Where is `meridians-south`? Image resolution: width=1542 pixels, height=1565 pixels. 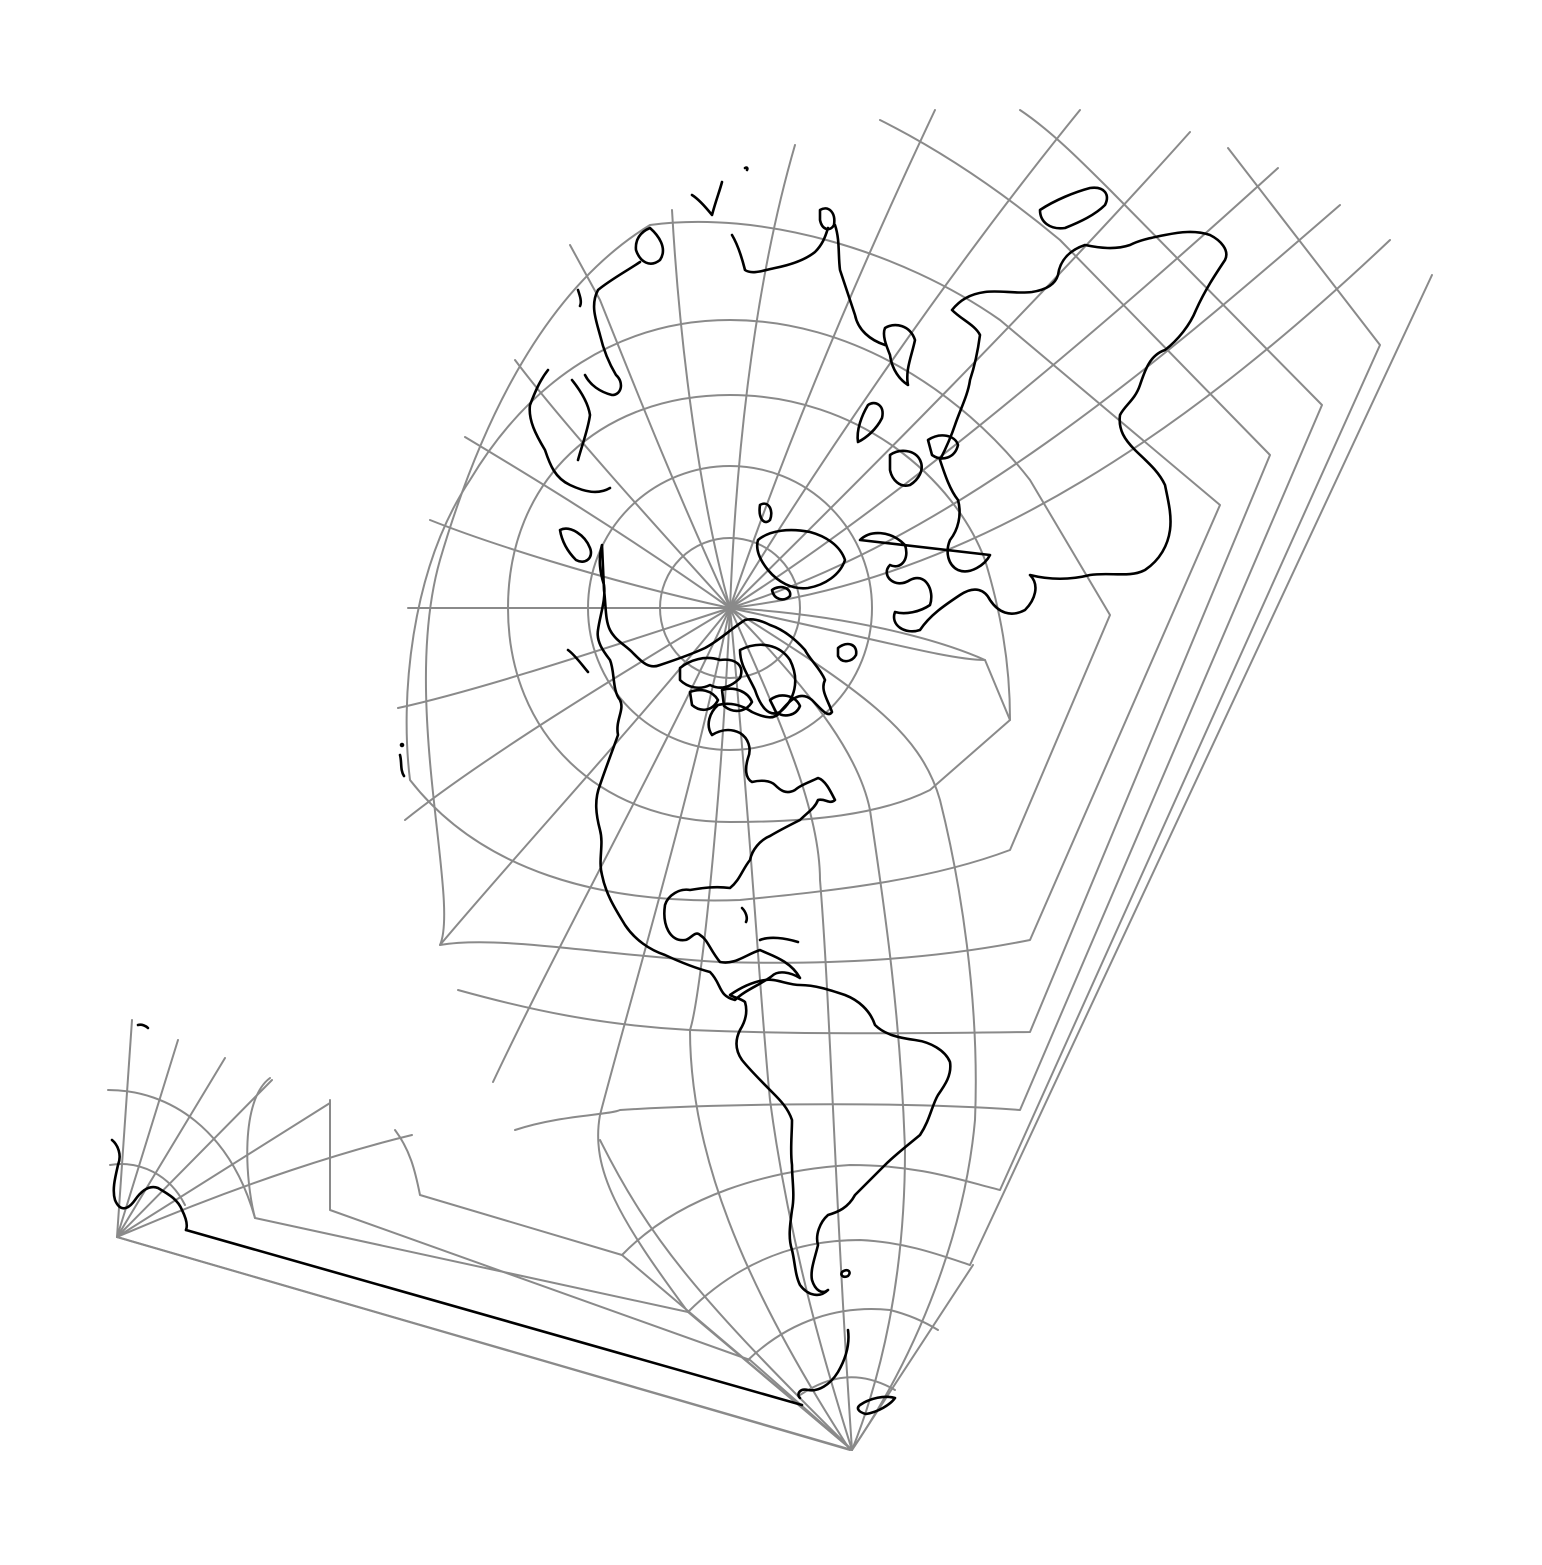 meridians-south is located at coordinates (545, 1264).